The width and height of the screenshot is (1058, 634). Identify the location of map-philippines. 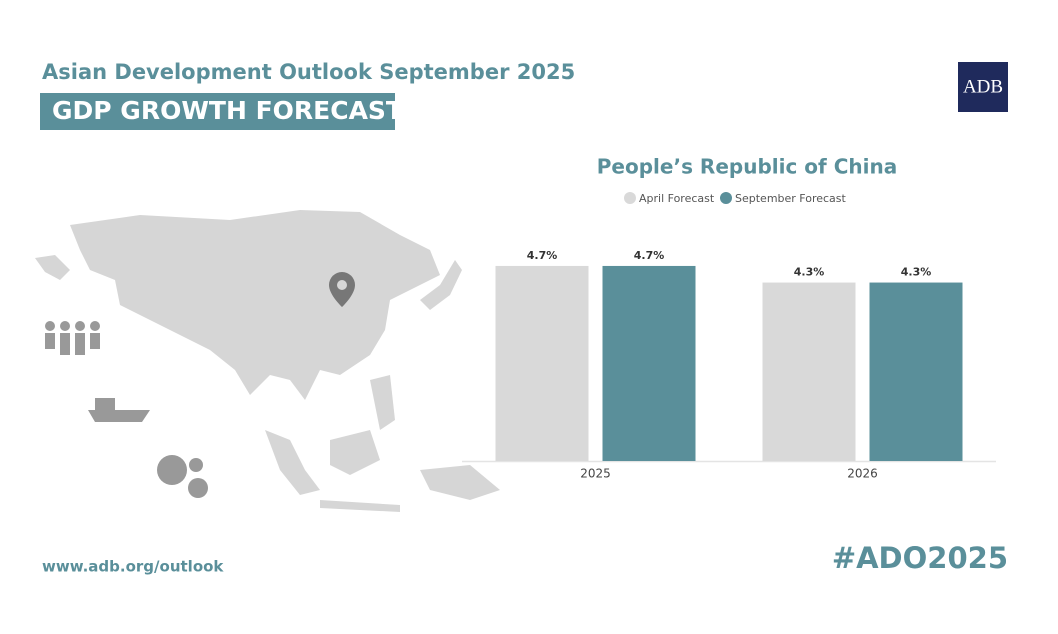
(382, 402).